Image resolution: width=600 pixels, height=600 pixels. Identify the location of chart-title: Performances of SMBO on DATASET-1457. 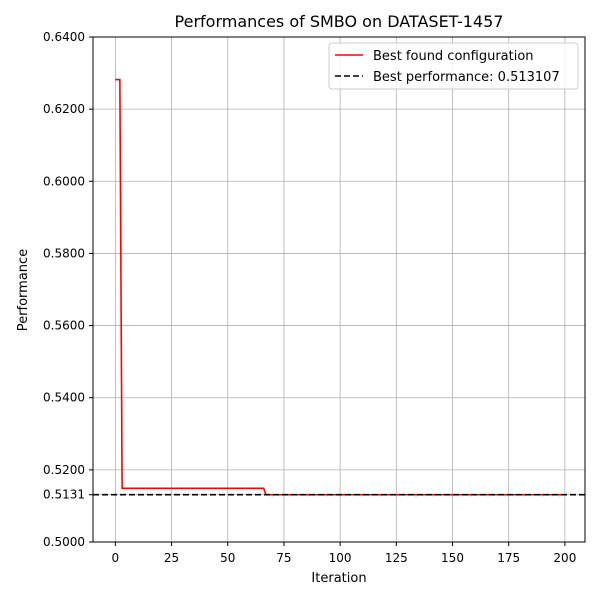
(339, 21).